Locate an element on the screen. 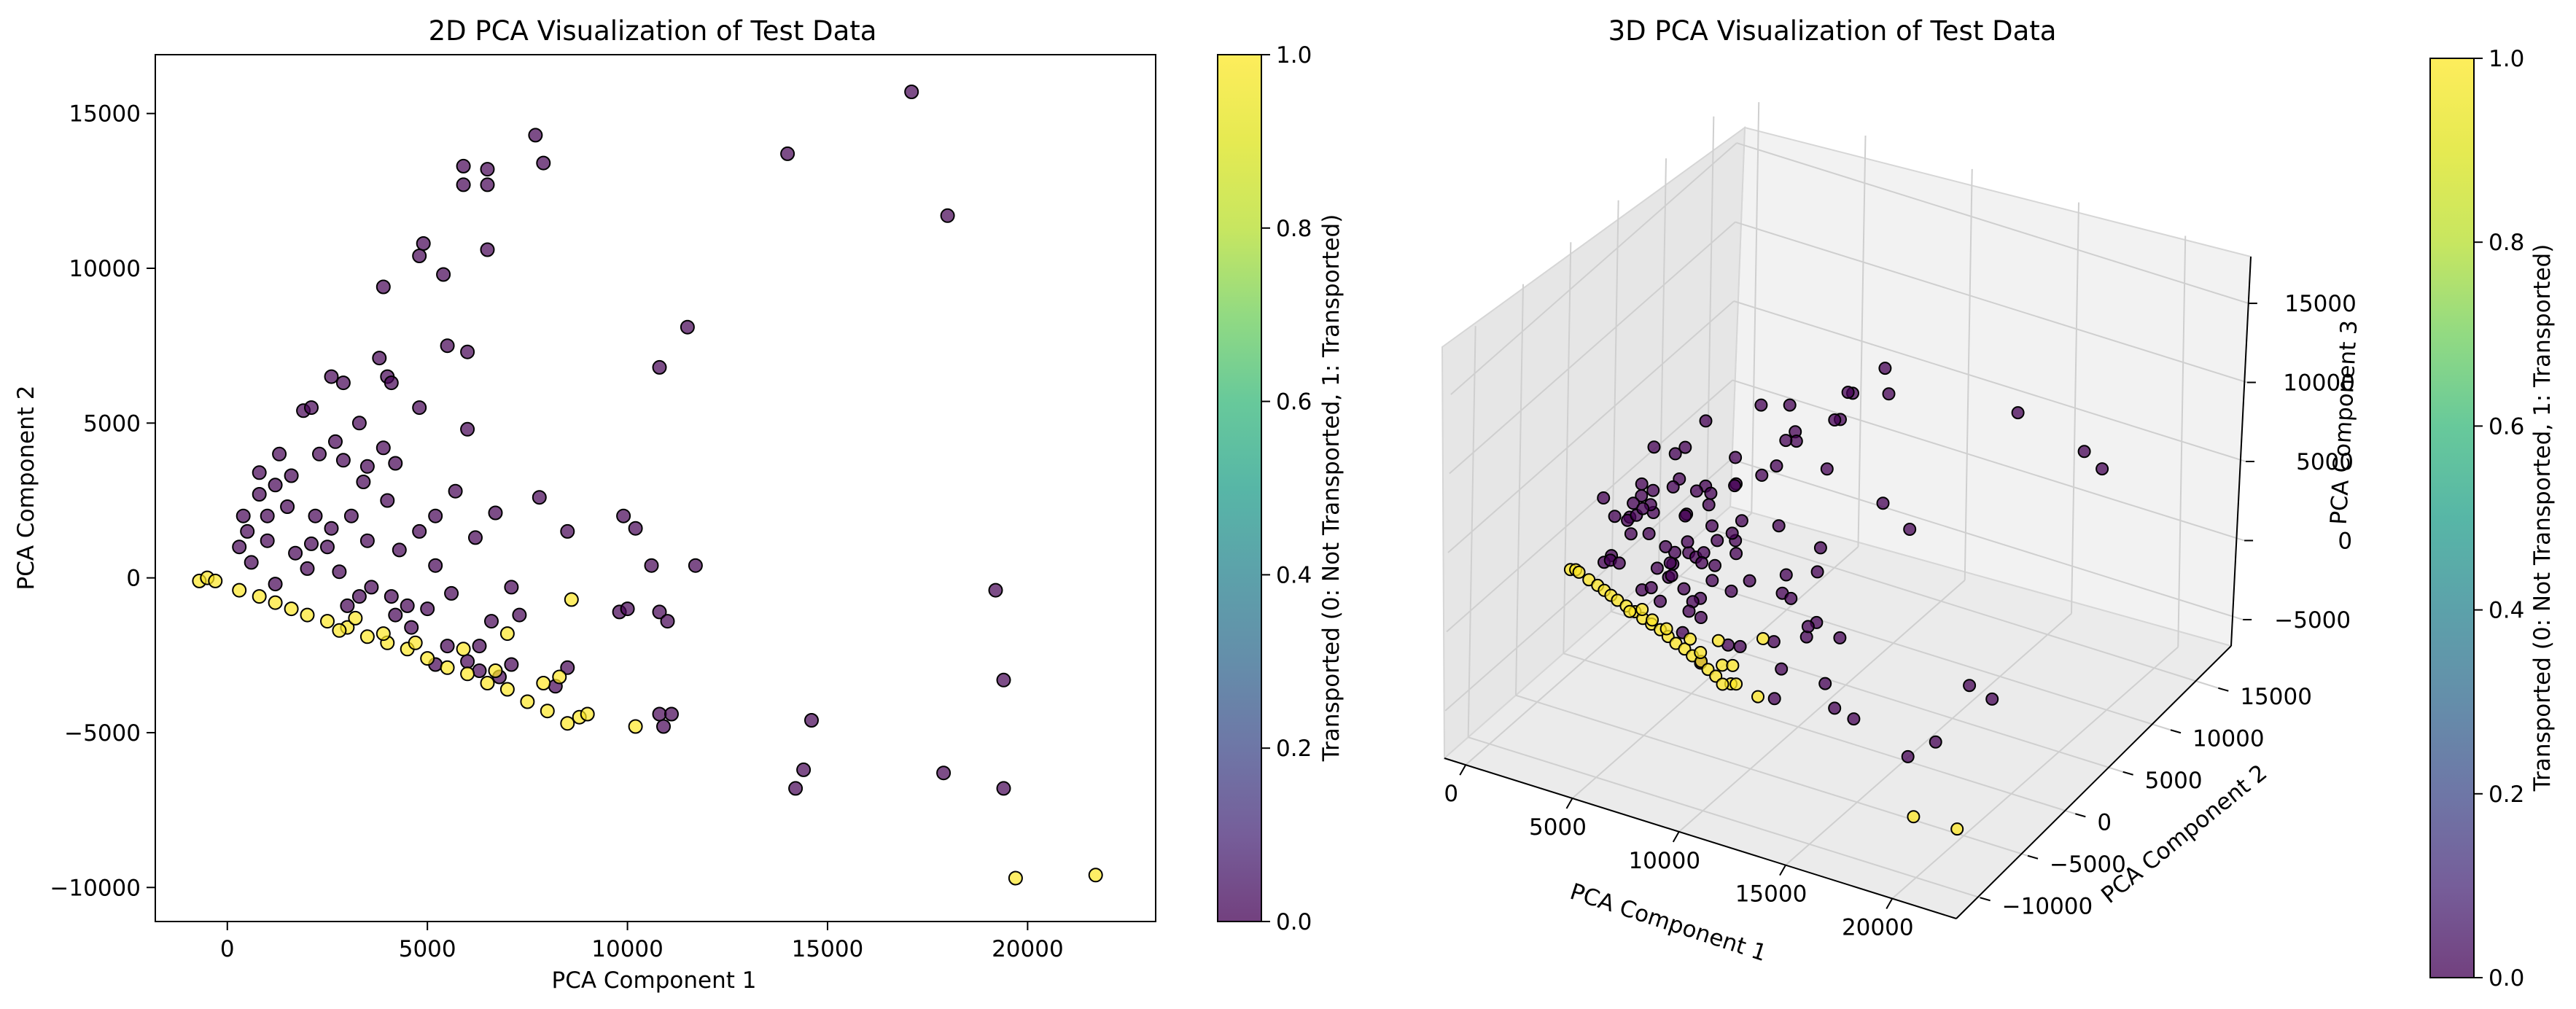  chart-3d-z-axis-label: PCA Component 3 is located at coordinates (2344, 422).